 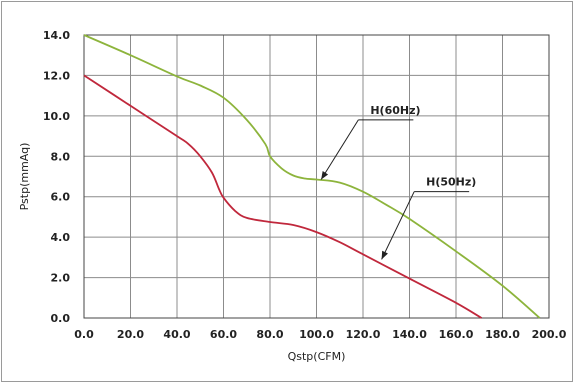 What do you see at coordinates (223, 334) in the screenshot?
I see `x-tick-label: 60.0` at bounding box center [223, 334].